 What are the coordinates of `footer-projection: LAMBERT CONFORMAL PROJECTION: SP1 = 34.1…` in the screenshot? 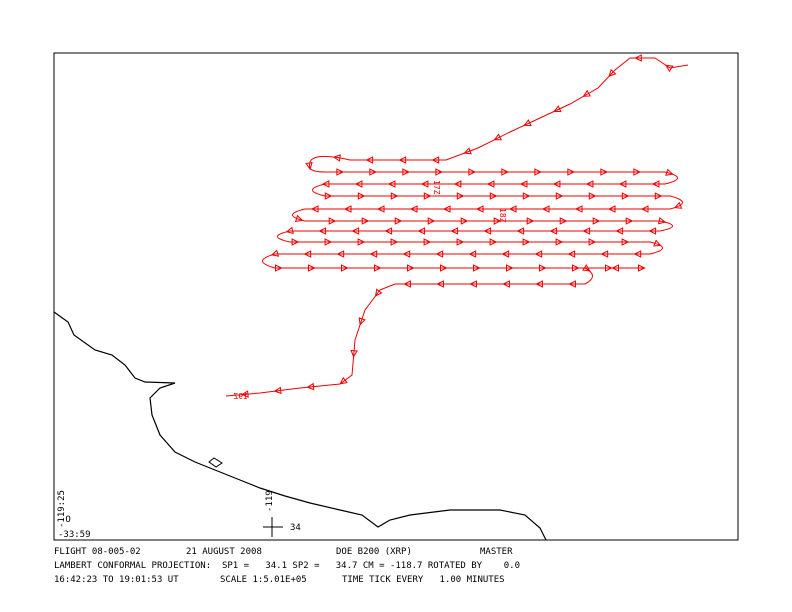 It's located at (287, 566).